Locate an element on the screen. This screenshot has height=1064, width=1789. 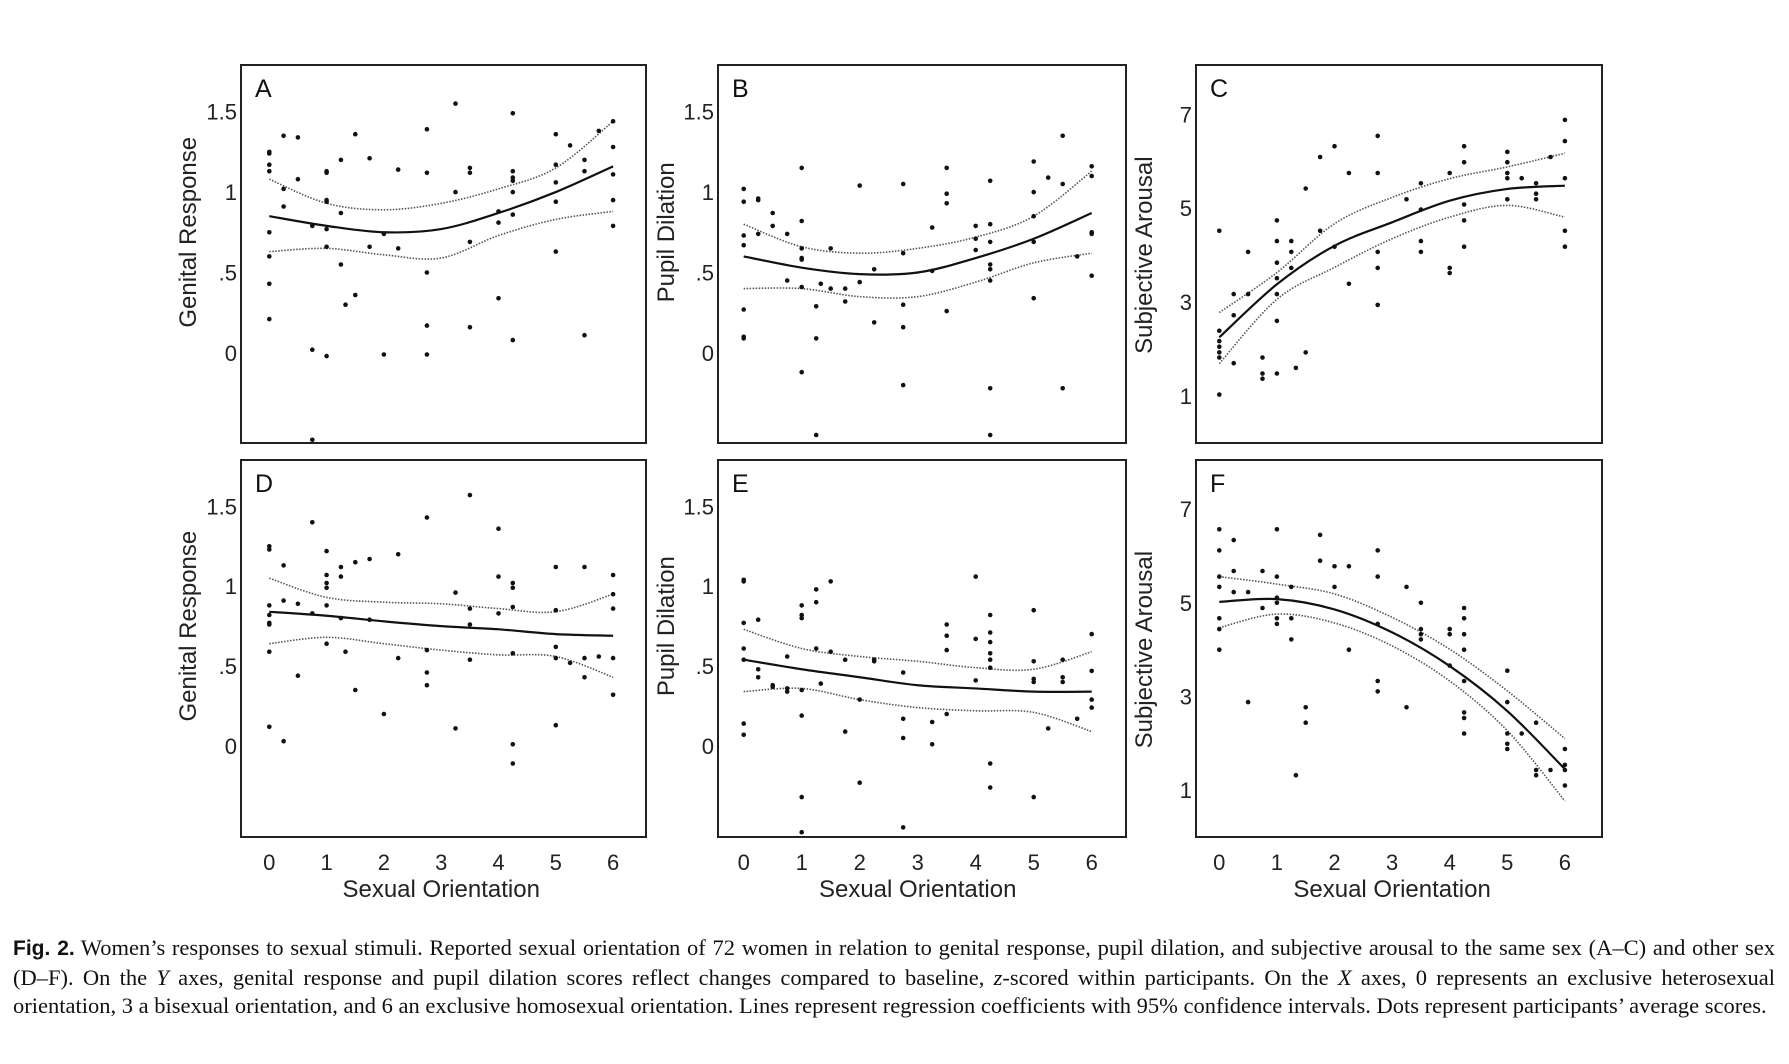
x-tick-label: 1 is located at coordinates (1277, 862).